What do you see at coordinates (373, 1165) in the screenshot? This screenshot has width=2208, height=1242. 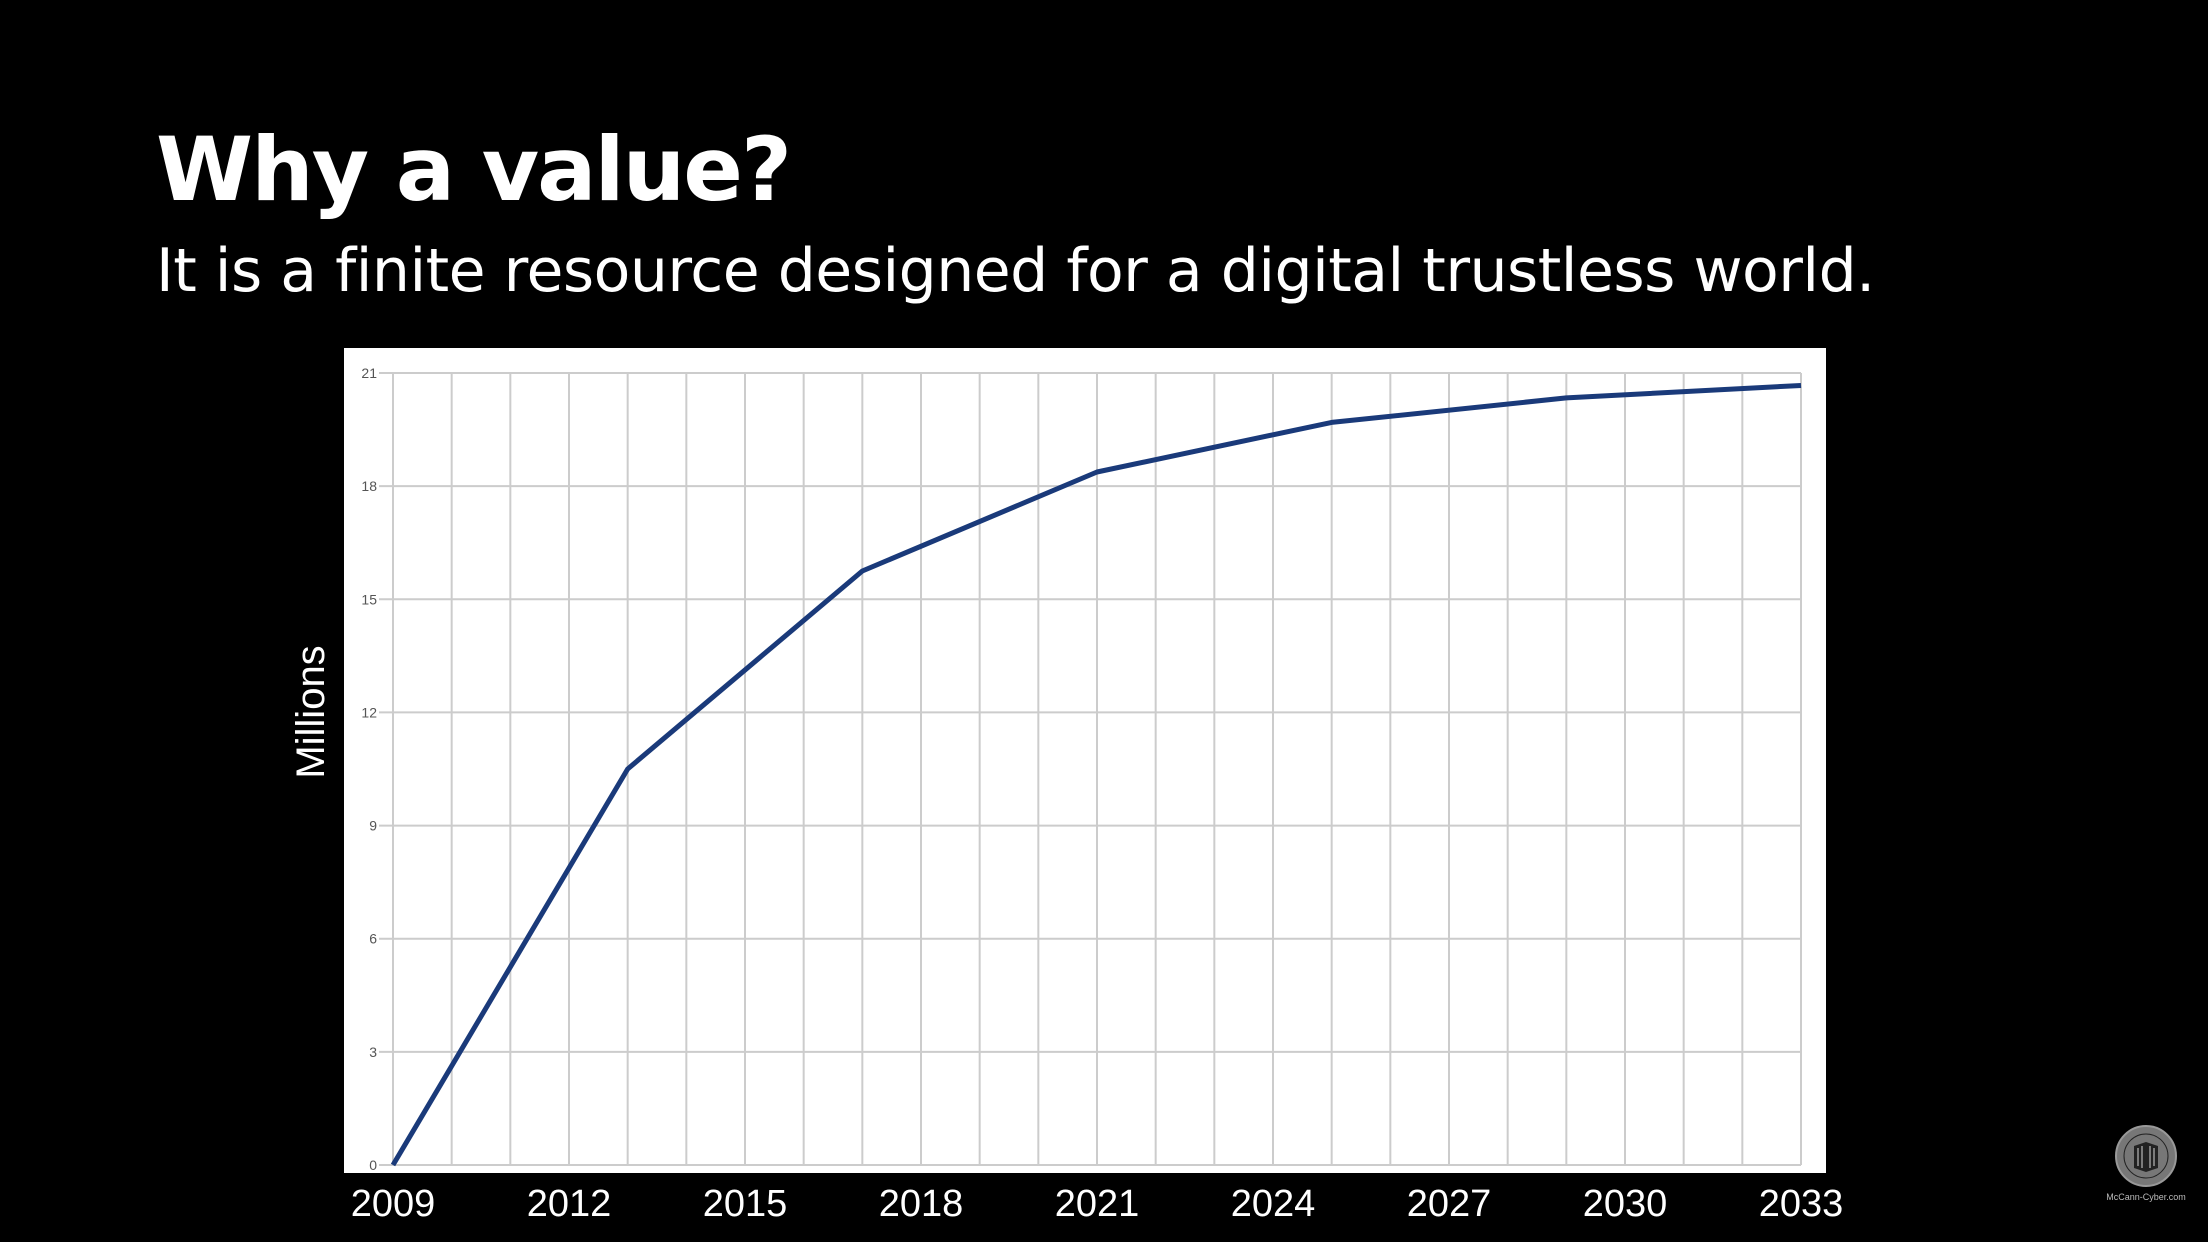 I see `y-tick-label: 0` at bounding box center [373, 1165].